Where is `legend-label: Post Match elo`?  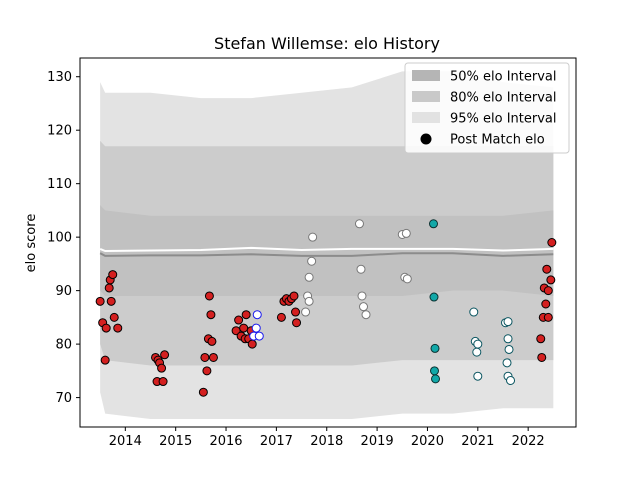 legend-label: Post Match elo is located at coordinates (497, 140).